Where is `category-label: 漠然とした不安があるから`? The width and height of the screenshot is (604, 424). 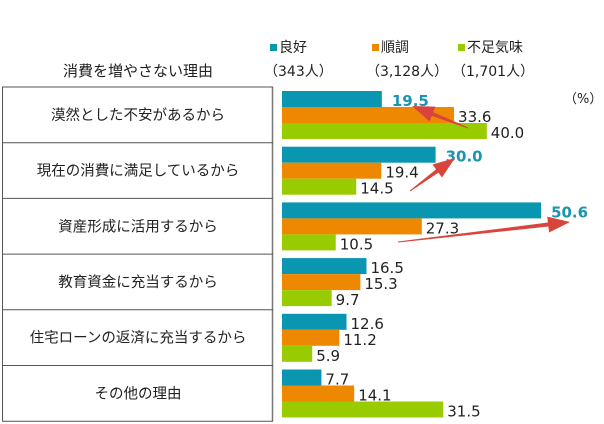
category-label: 漠然とした不安があるから is located at coordinates (138, 115).